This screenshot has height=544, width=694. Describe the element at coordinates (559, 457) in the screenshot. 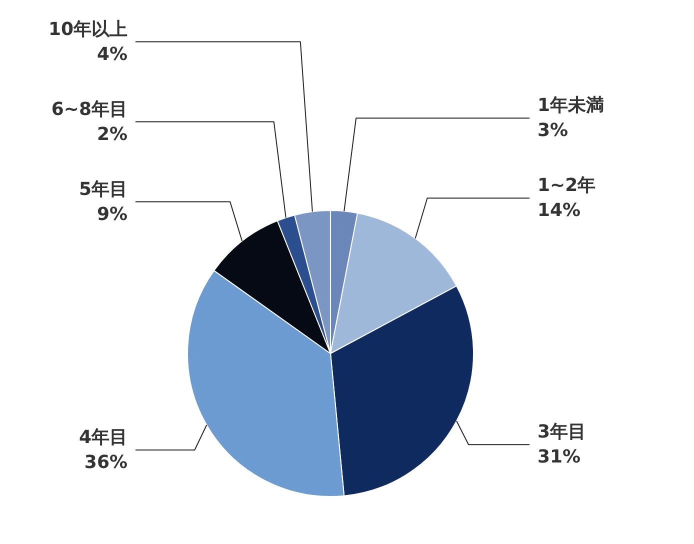

I see `data-label: 31%` at that location.